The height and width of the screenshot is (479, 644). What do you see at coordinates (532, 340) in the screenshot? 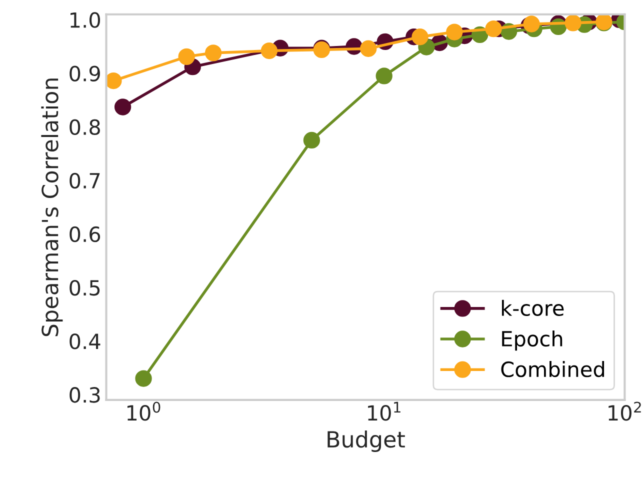
I see `legend-label: Epoch` at bounding box center [532, 340].